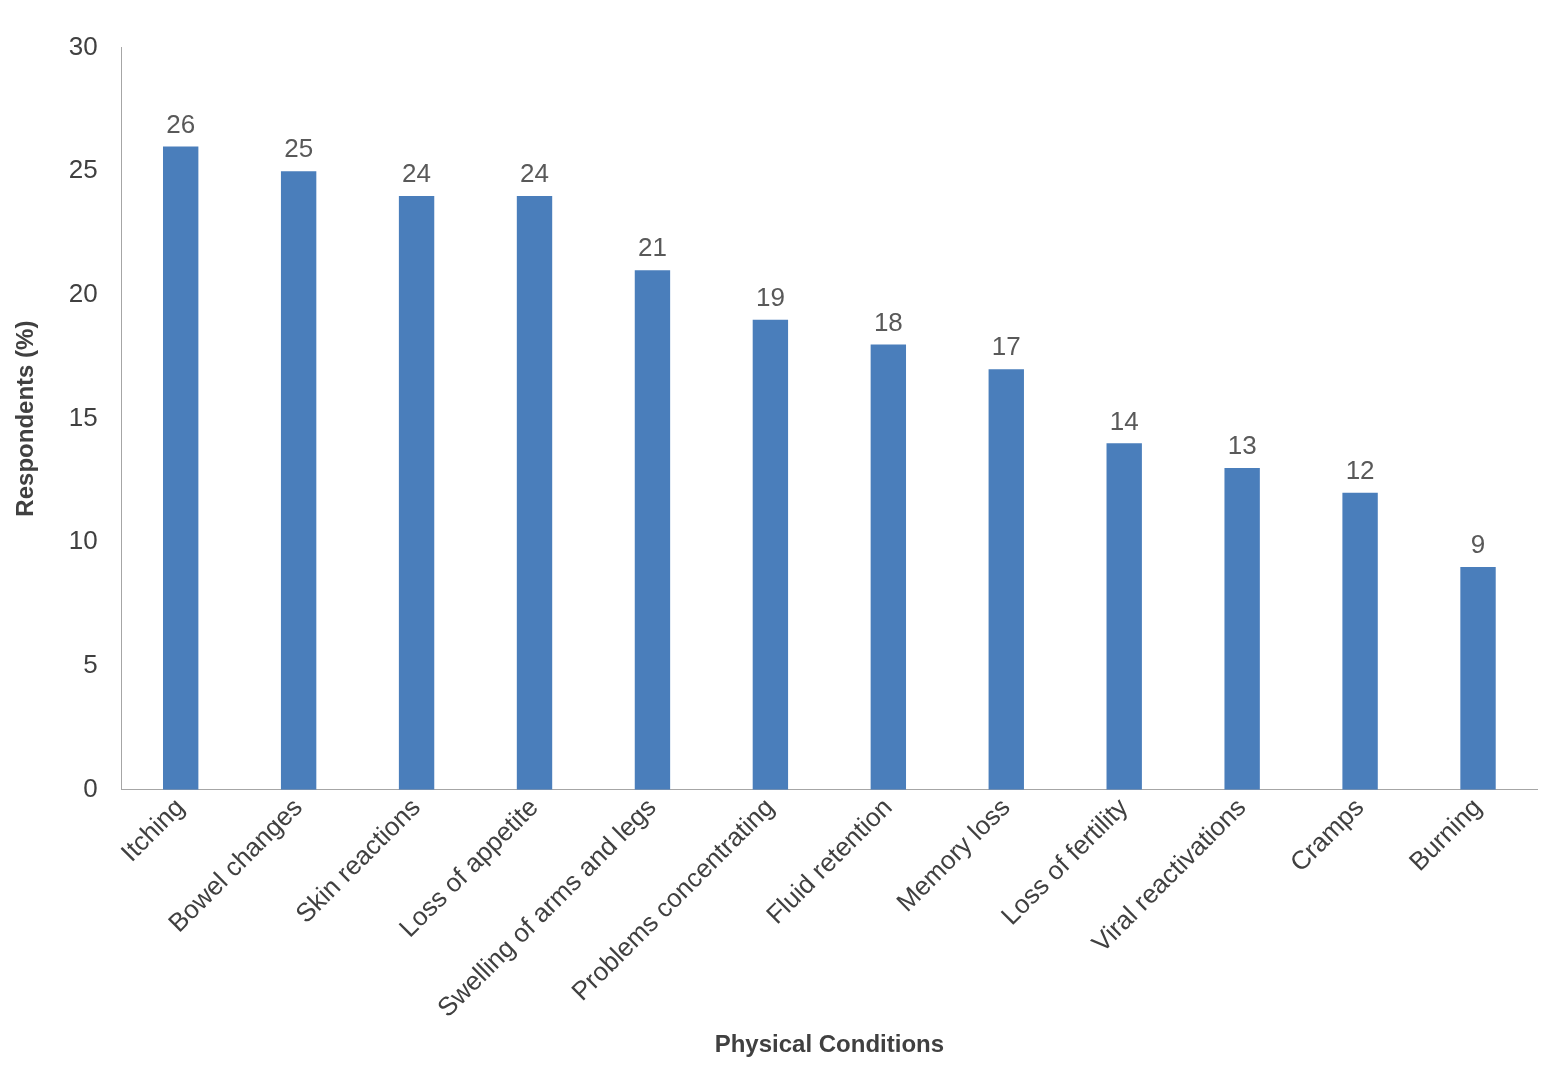 This screenshot has height=1072, width=1555. What do you see at coordinates (652, 247) in the screenshot?
I see `data-label: 21` at bounding box center [652, 247].